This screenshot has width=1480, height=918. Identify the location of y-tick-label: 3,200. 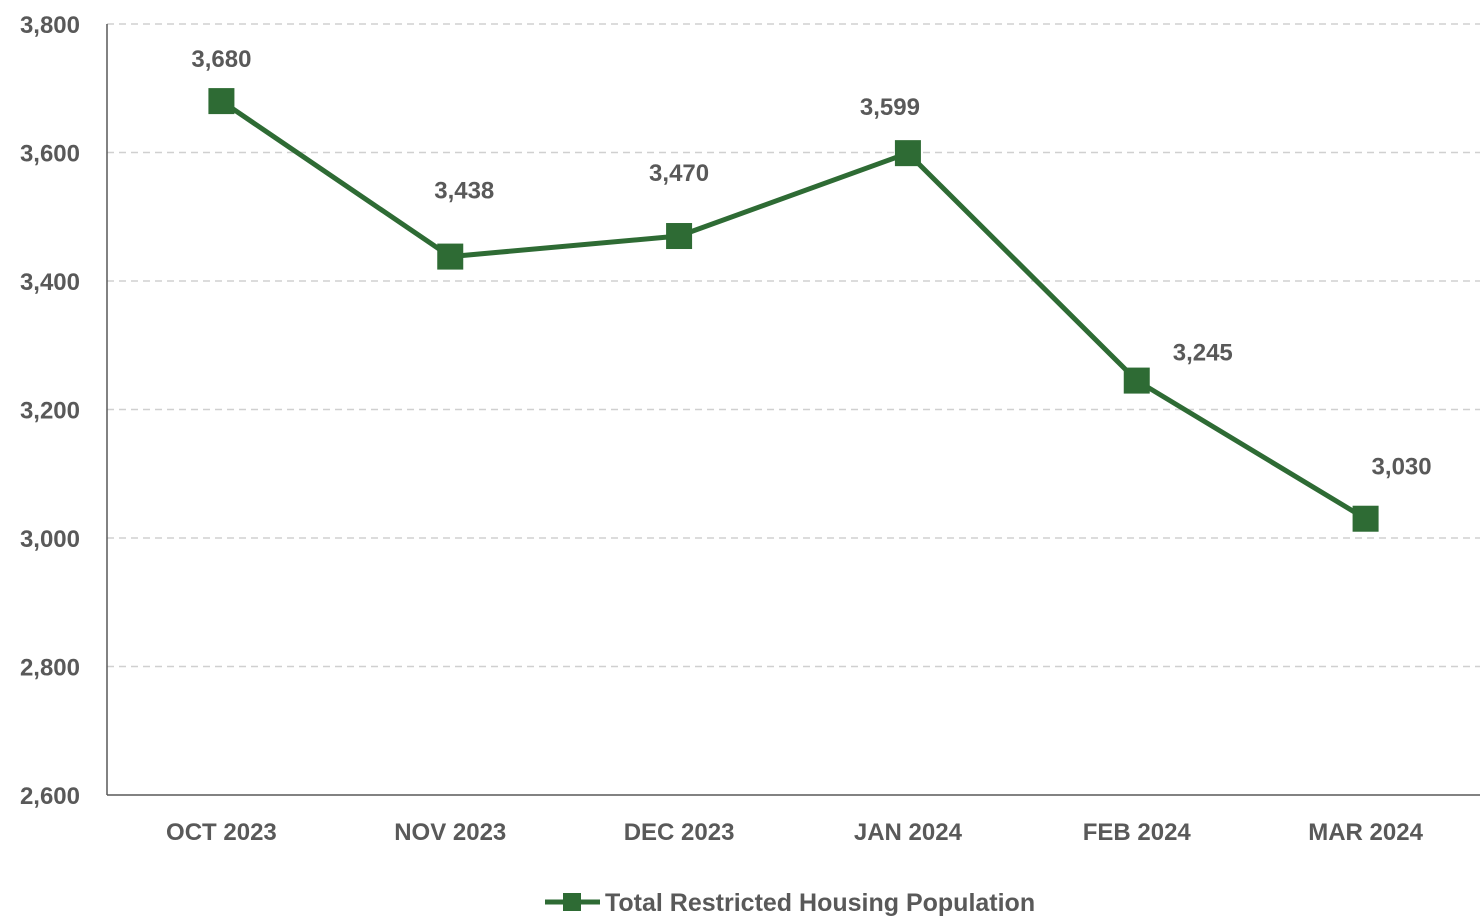
(50, 411).